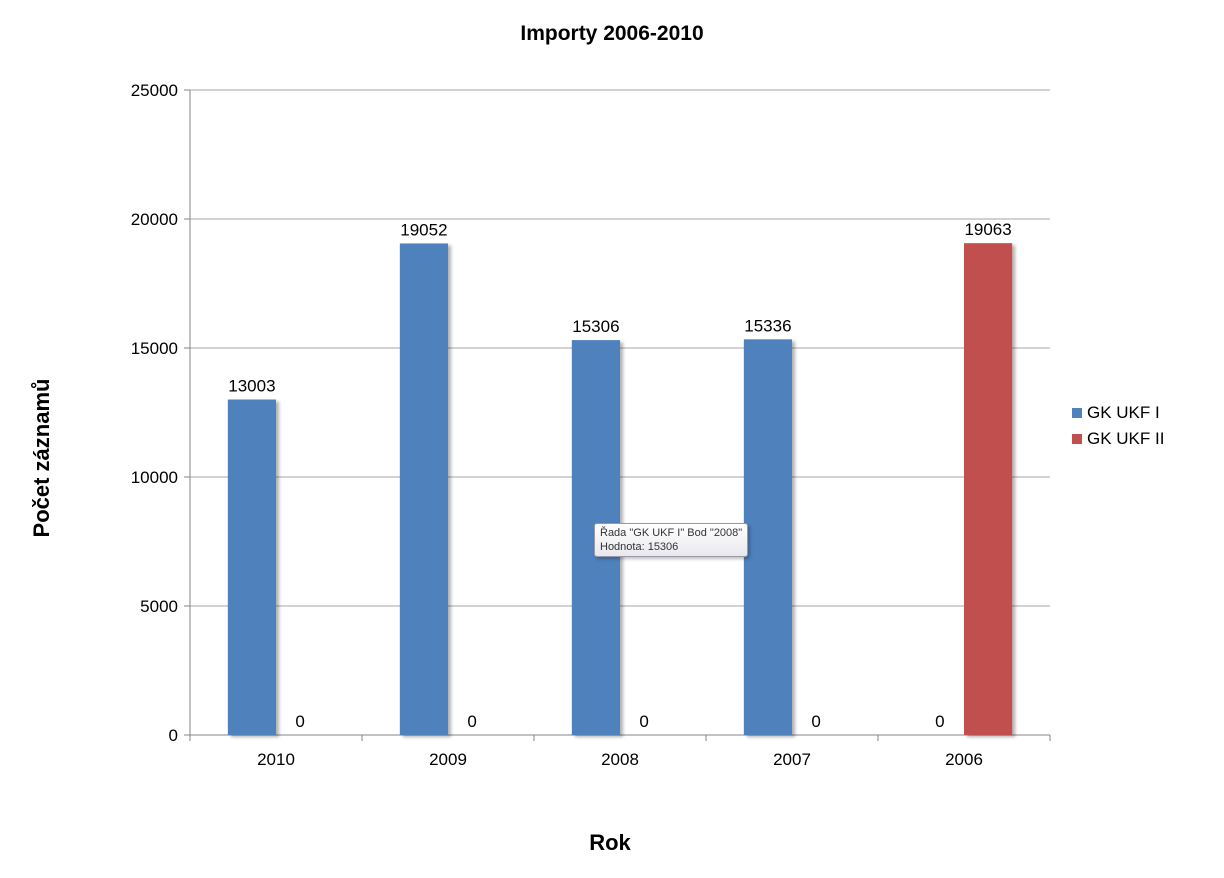 The width and height of the screenshot is (1224, 878). What do you see at coordinates (159, 606) in the screenshot?
I see `y-tick-label: 5000` at bounding box center [159, 606].